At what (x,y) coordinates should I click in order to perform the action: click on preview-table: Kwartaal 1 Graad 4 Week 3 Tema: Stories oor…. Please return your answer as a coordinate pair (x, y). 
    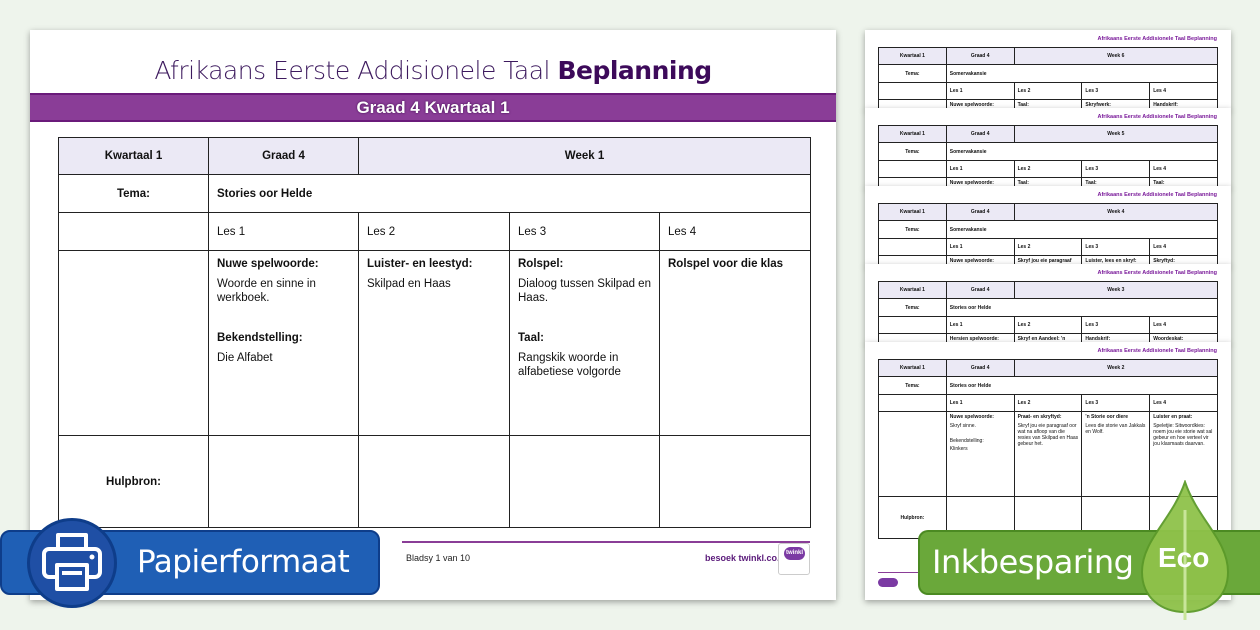
    Looking at the image, I should click on (1048, 312).